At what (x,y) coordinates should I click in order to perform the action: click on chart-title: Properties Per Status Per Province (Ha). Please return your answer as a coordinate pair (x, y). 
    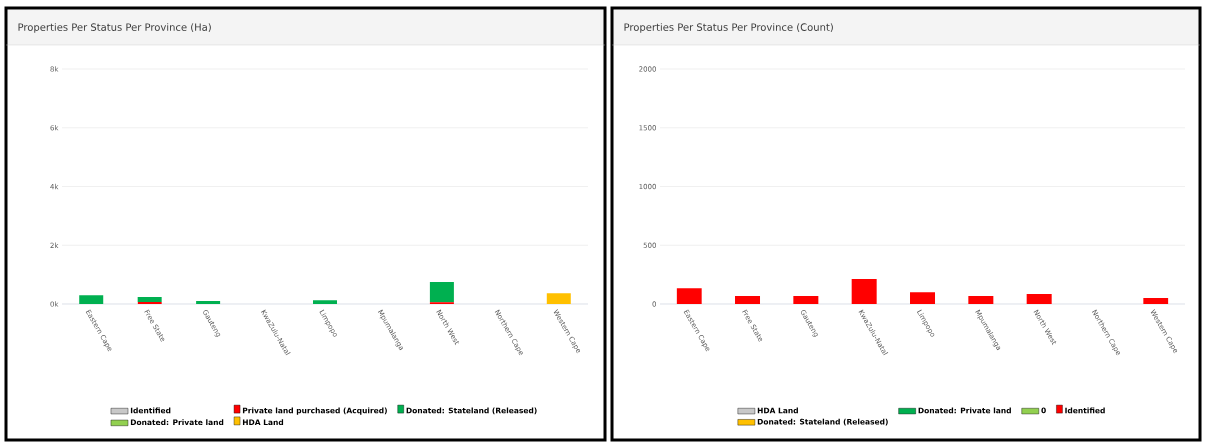
    Looking at the image, I should click on (114, 28).